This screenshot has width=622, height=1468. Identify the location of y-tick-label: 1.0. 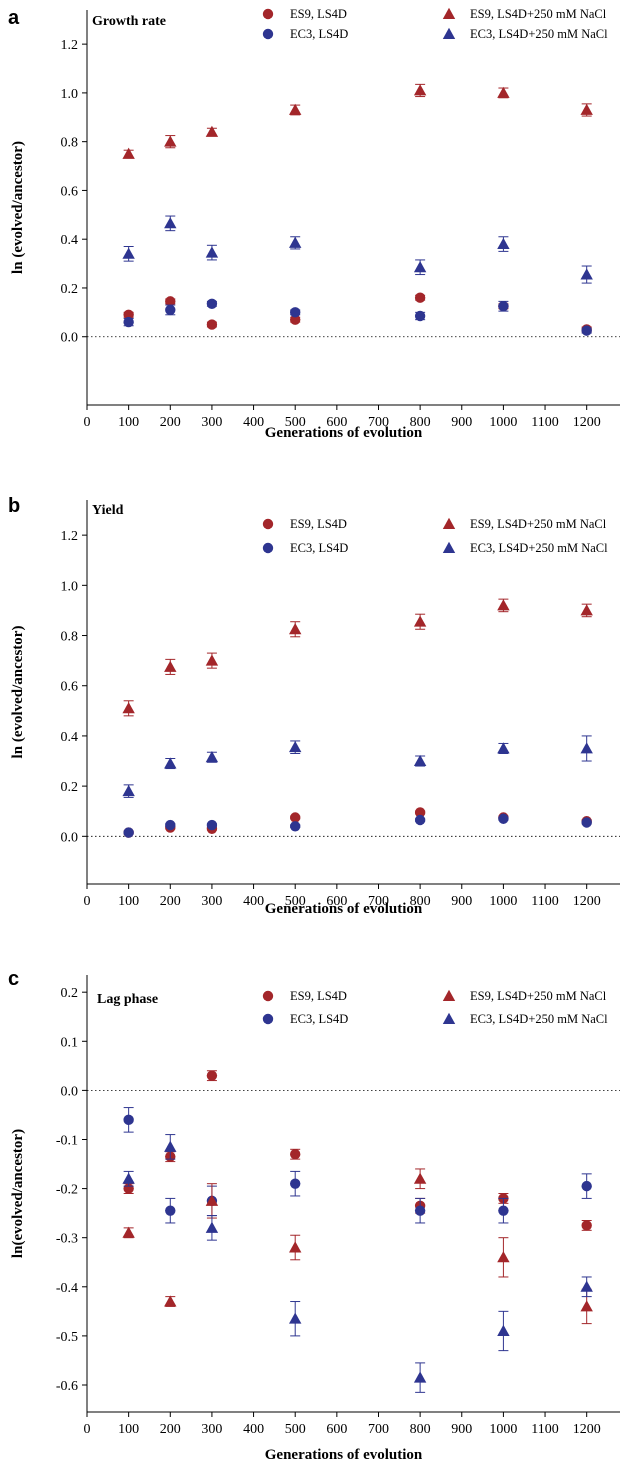
(70, 586).